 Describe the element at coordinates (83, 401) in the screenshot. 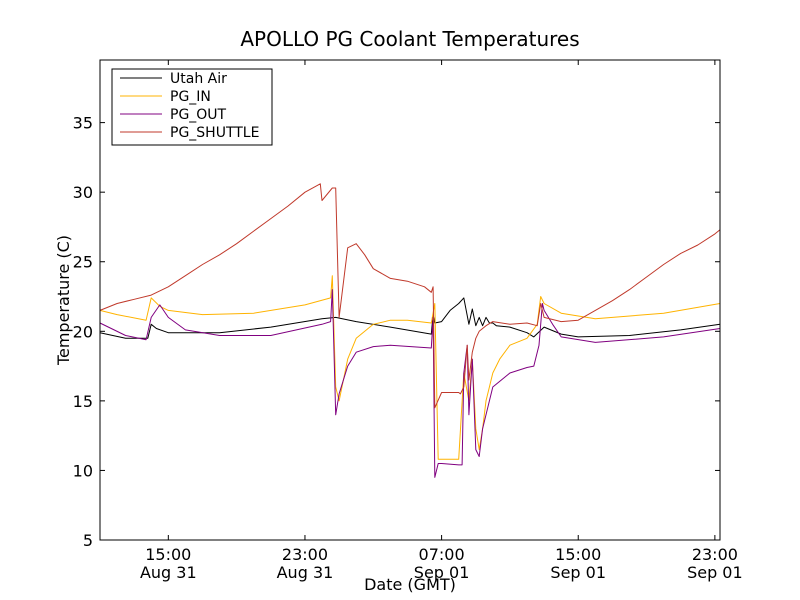

I see `y-tick-label: 15` at that location.